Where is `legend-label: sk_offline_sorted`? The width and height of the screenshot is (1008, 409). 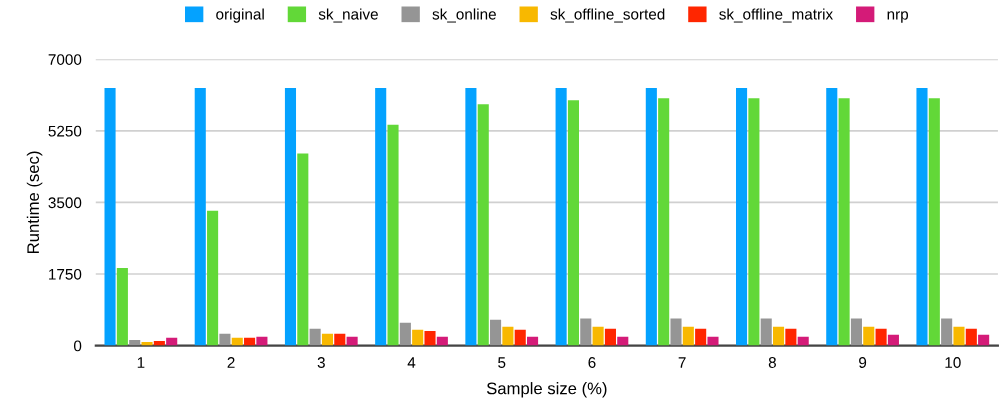 legend-label: sk_offline_sorted is located at coordinates (607, 15).